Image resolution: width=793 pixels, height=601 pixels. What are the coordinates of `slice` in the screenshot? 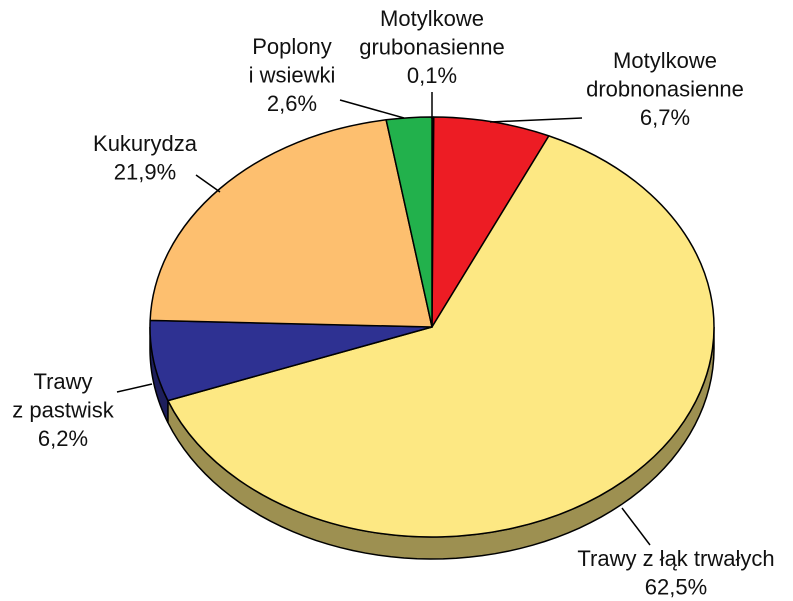 It's located at (291, 223).